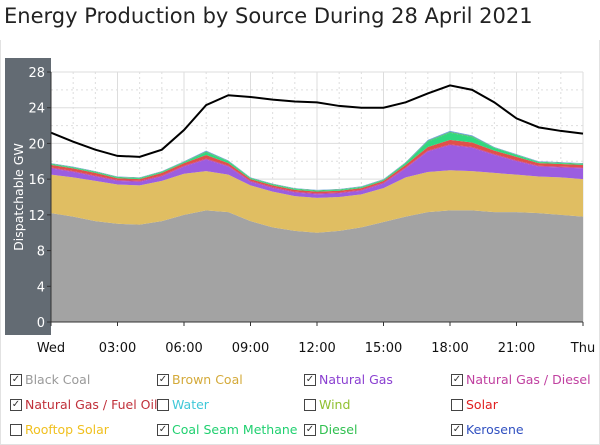 This screenshot has width=600, height=445. What do you see at coordinates (36, 109) in the screenshot?
I see `y-tick-label: 24` at bounding box center [36, 109].